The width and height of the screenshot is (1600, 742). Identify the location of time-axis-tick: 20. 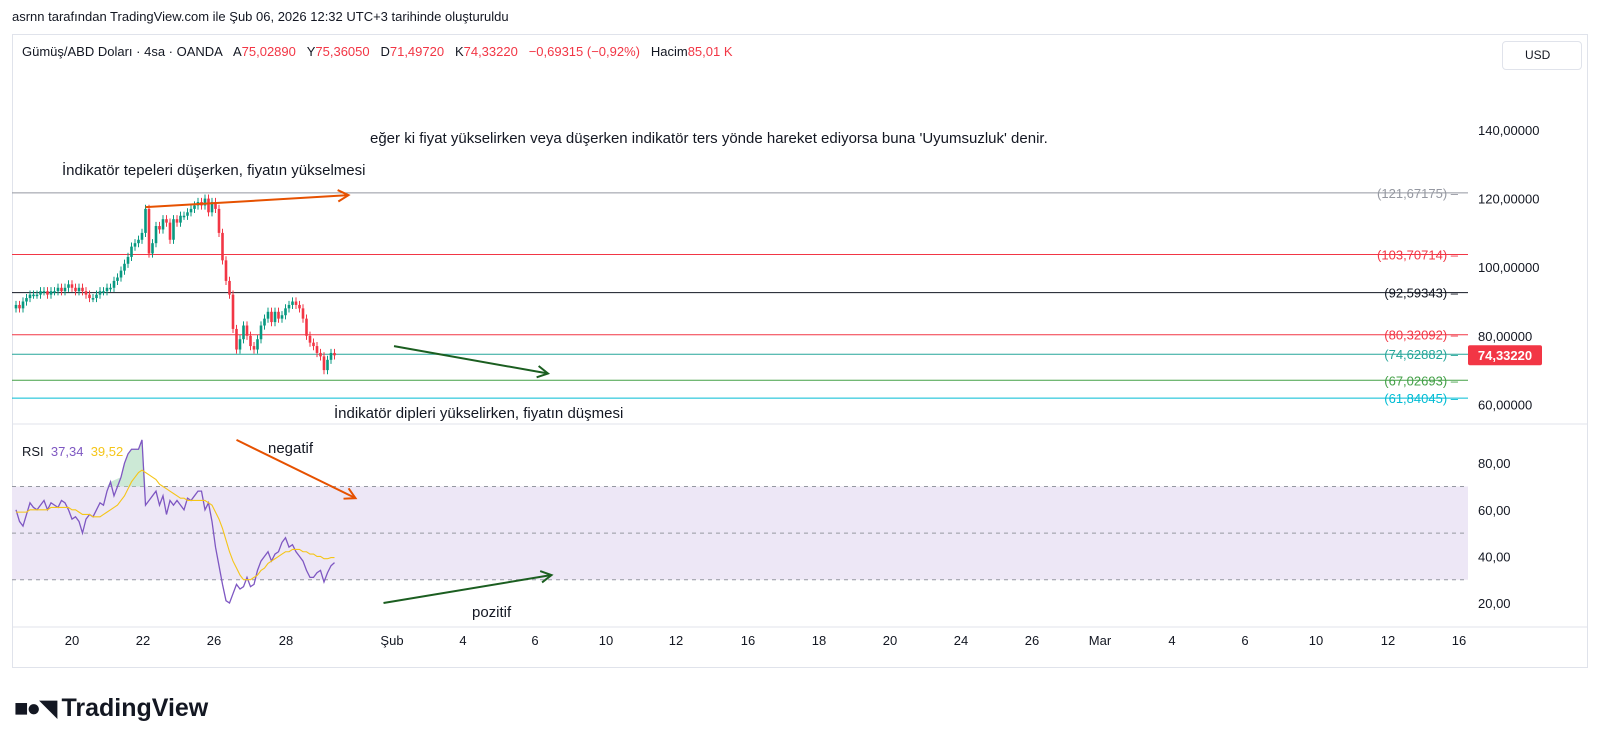
(72, 640).